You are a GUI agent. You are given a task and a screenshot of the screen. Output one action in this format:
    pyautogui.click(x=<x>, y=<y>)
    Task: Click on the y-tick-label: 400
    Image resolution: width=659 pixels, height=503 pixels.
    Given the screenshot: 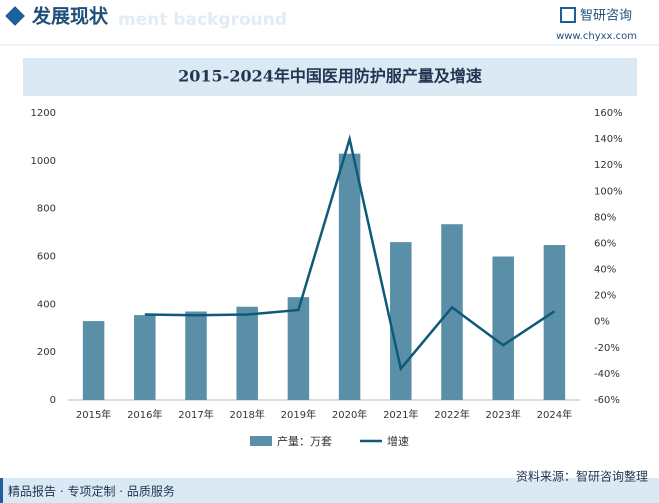 What is the action you would take?
    pyautogui.click(x=46, y=304)
    